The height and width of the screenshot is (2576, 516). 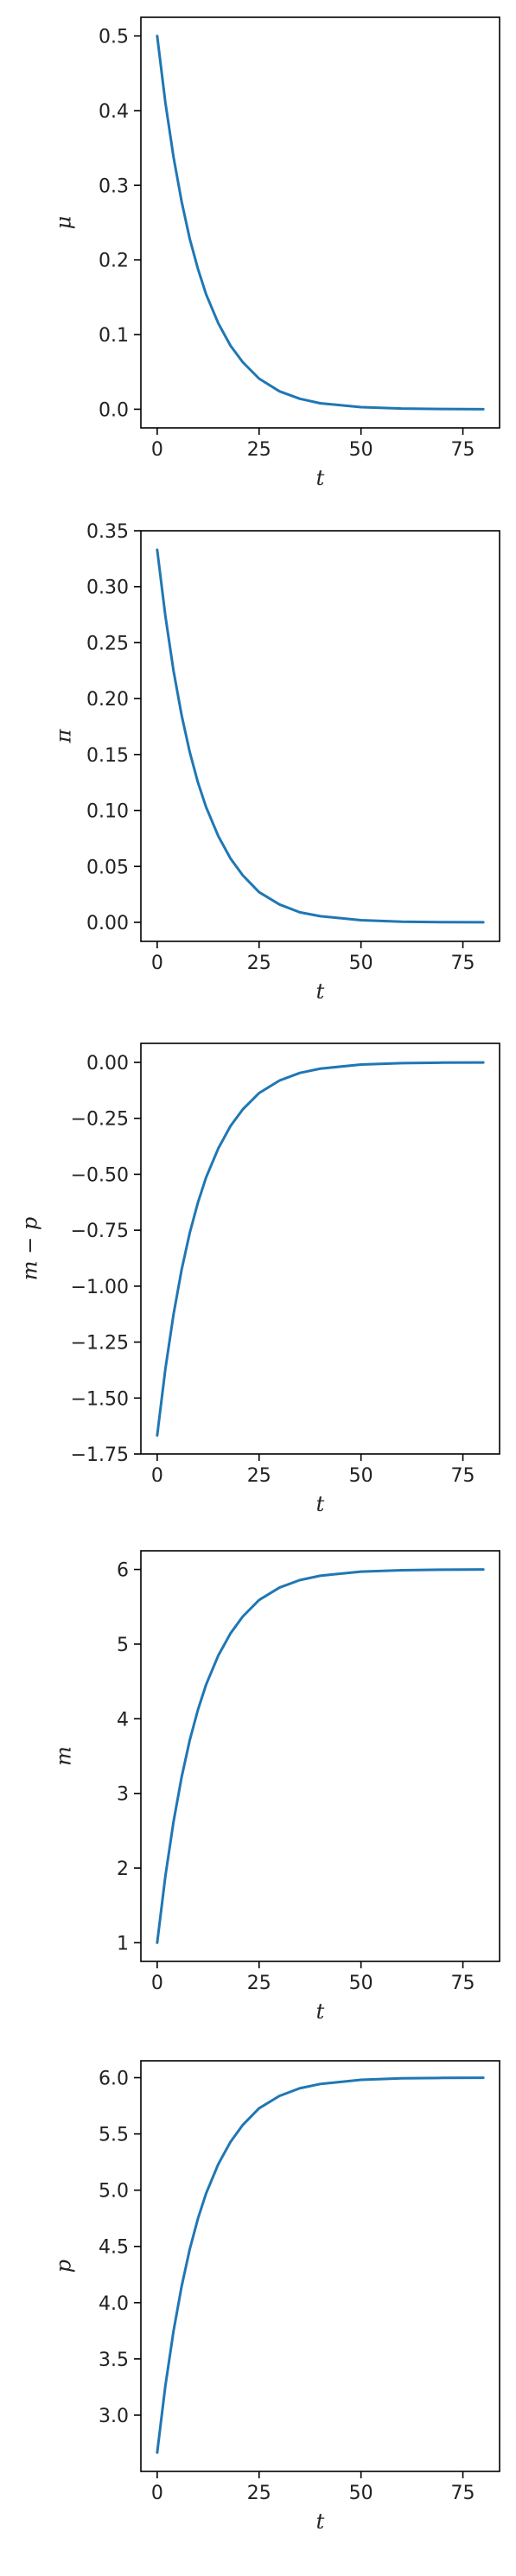 What do you see at coordinates (114, 336) in the screenshot?
I see `y-tick-label: 0.1` at bounding box center [114, 336].